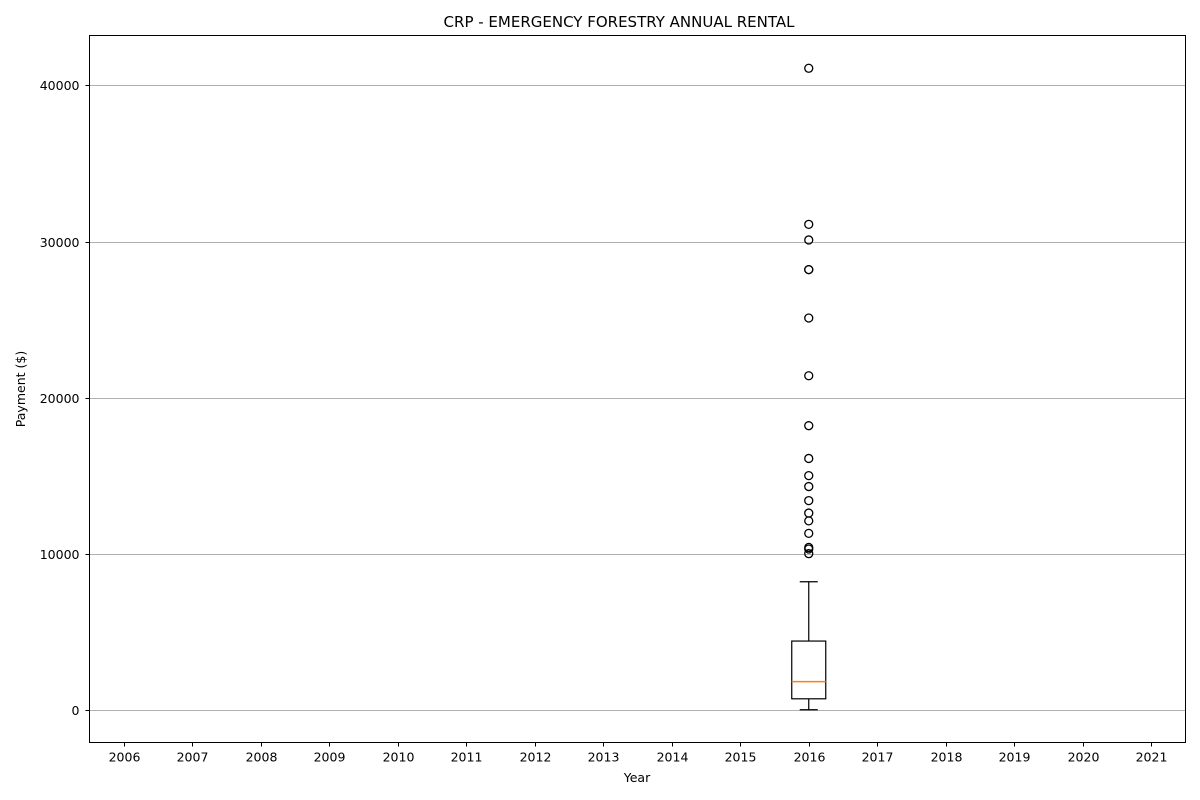 The image size is (1200, 800). I want to click on y-tick-label: 0, so click(76, 710).